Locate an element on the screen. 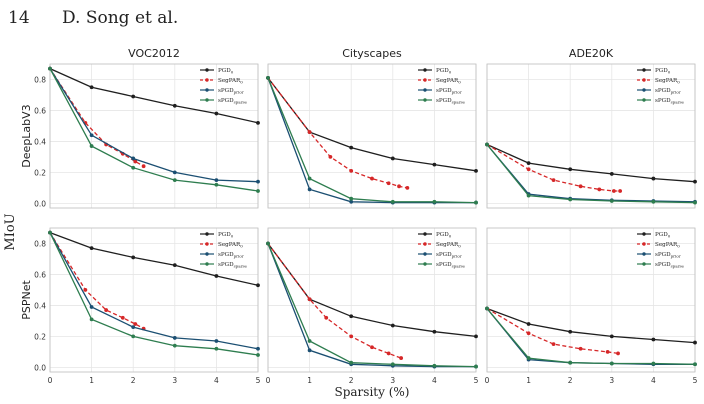  x-tick-label: 2 is located at coordinates (570, 380).